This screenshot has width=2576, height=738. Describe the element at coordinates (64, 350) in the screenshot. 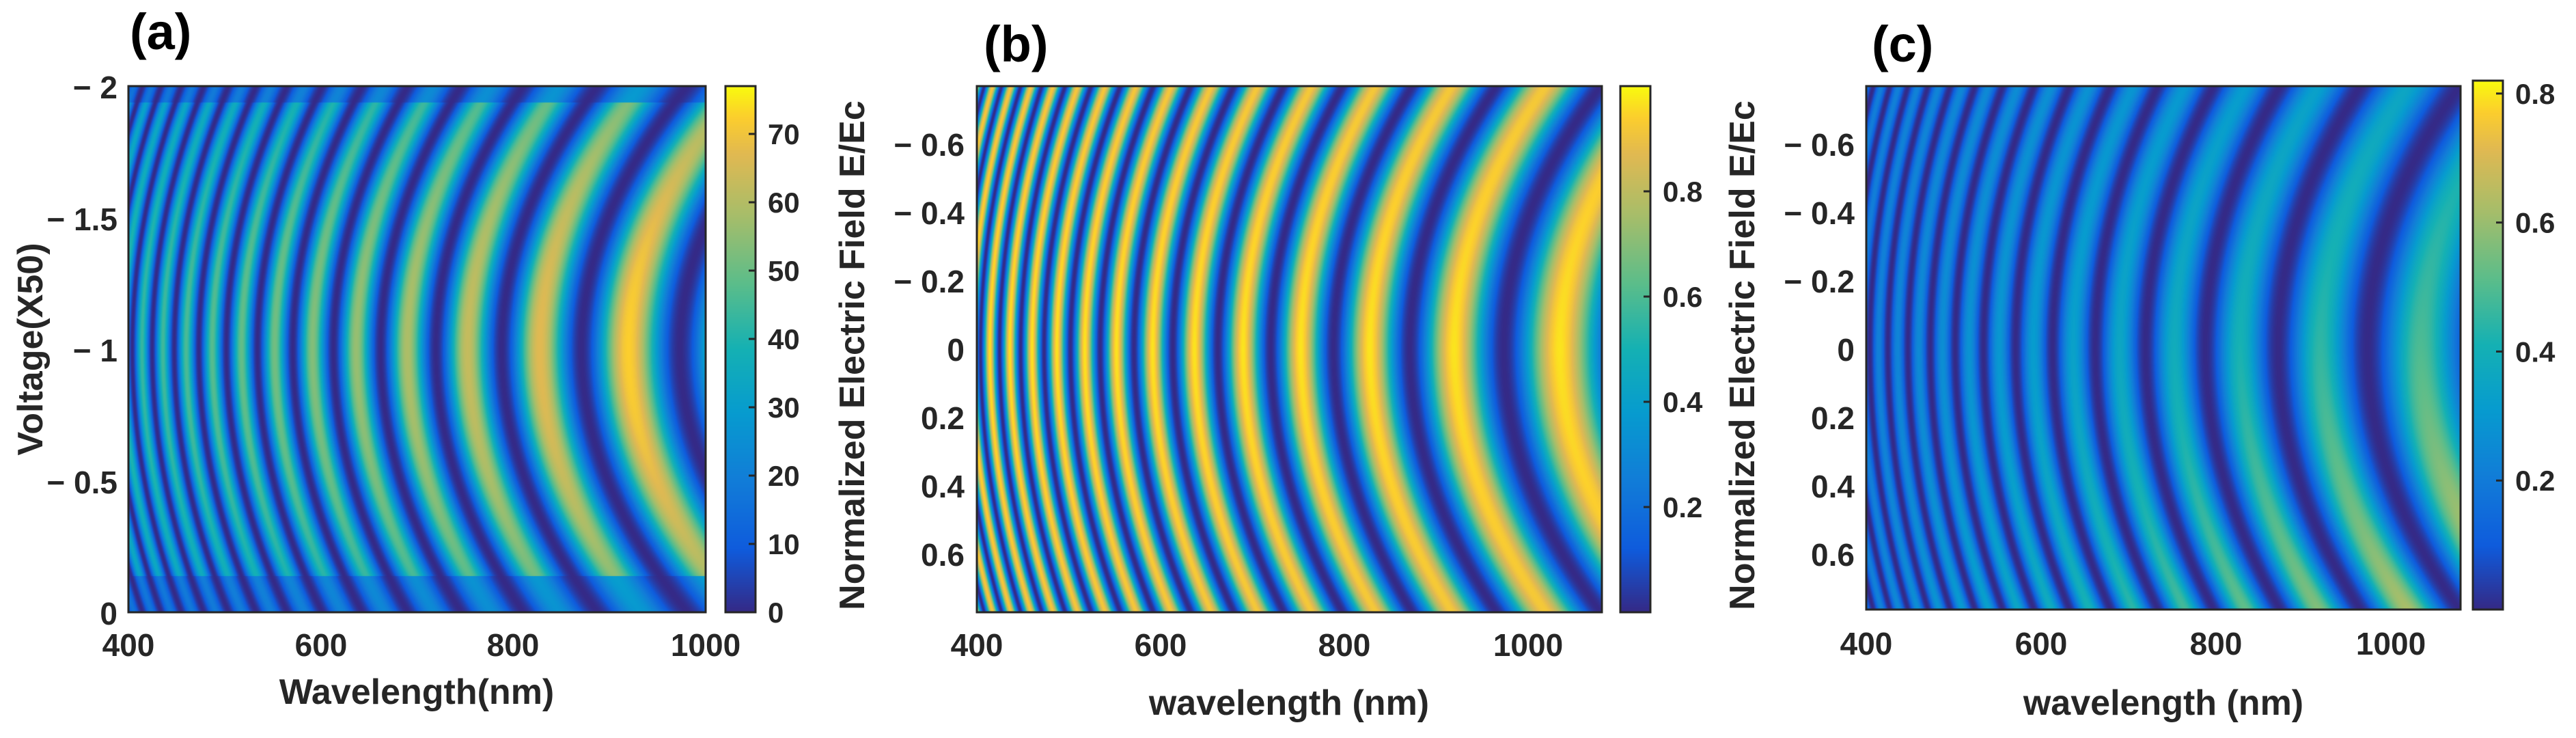

I see `y-axis-a: − 2 − 1.5 − 1 − 0.5 0 Voltage(X50)` at that location.